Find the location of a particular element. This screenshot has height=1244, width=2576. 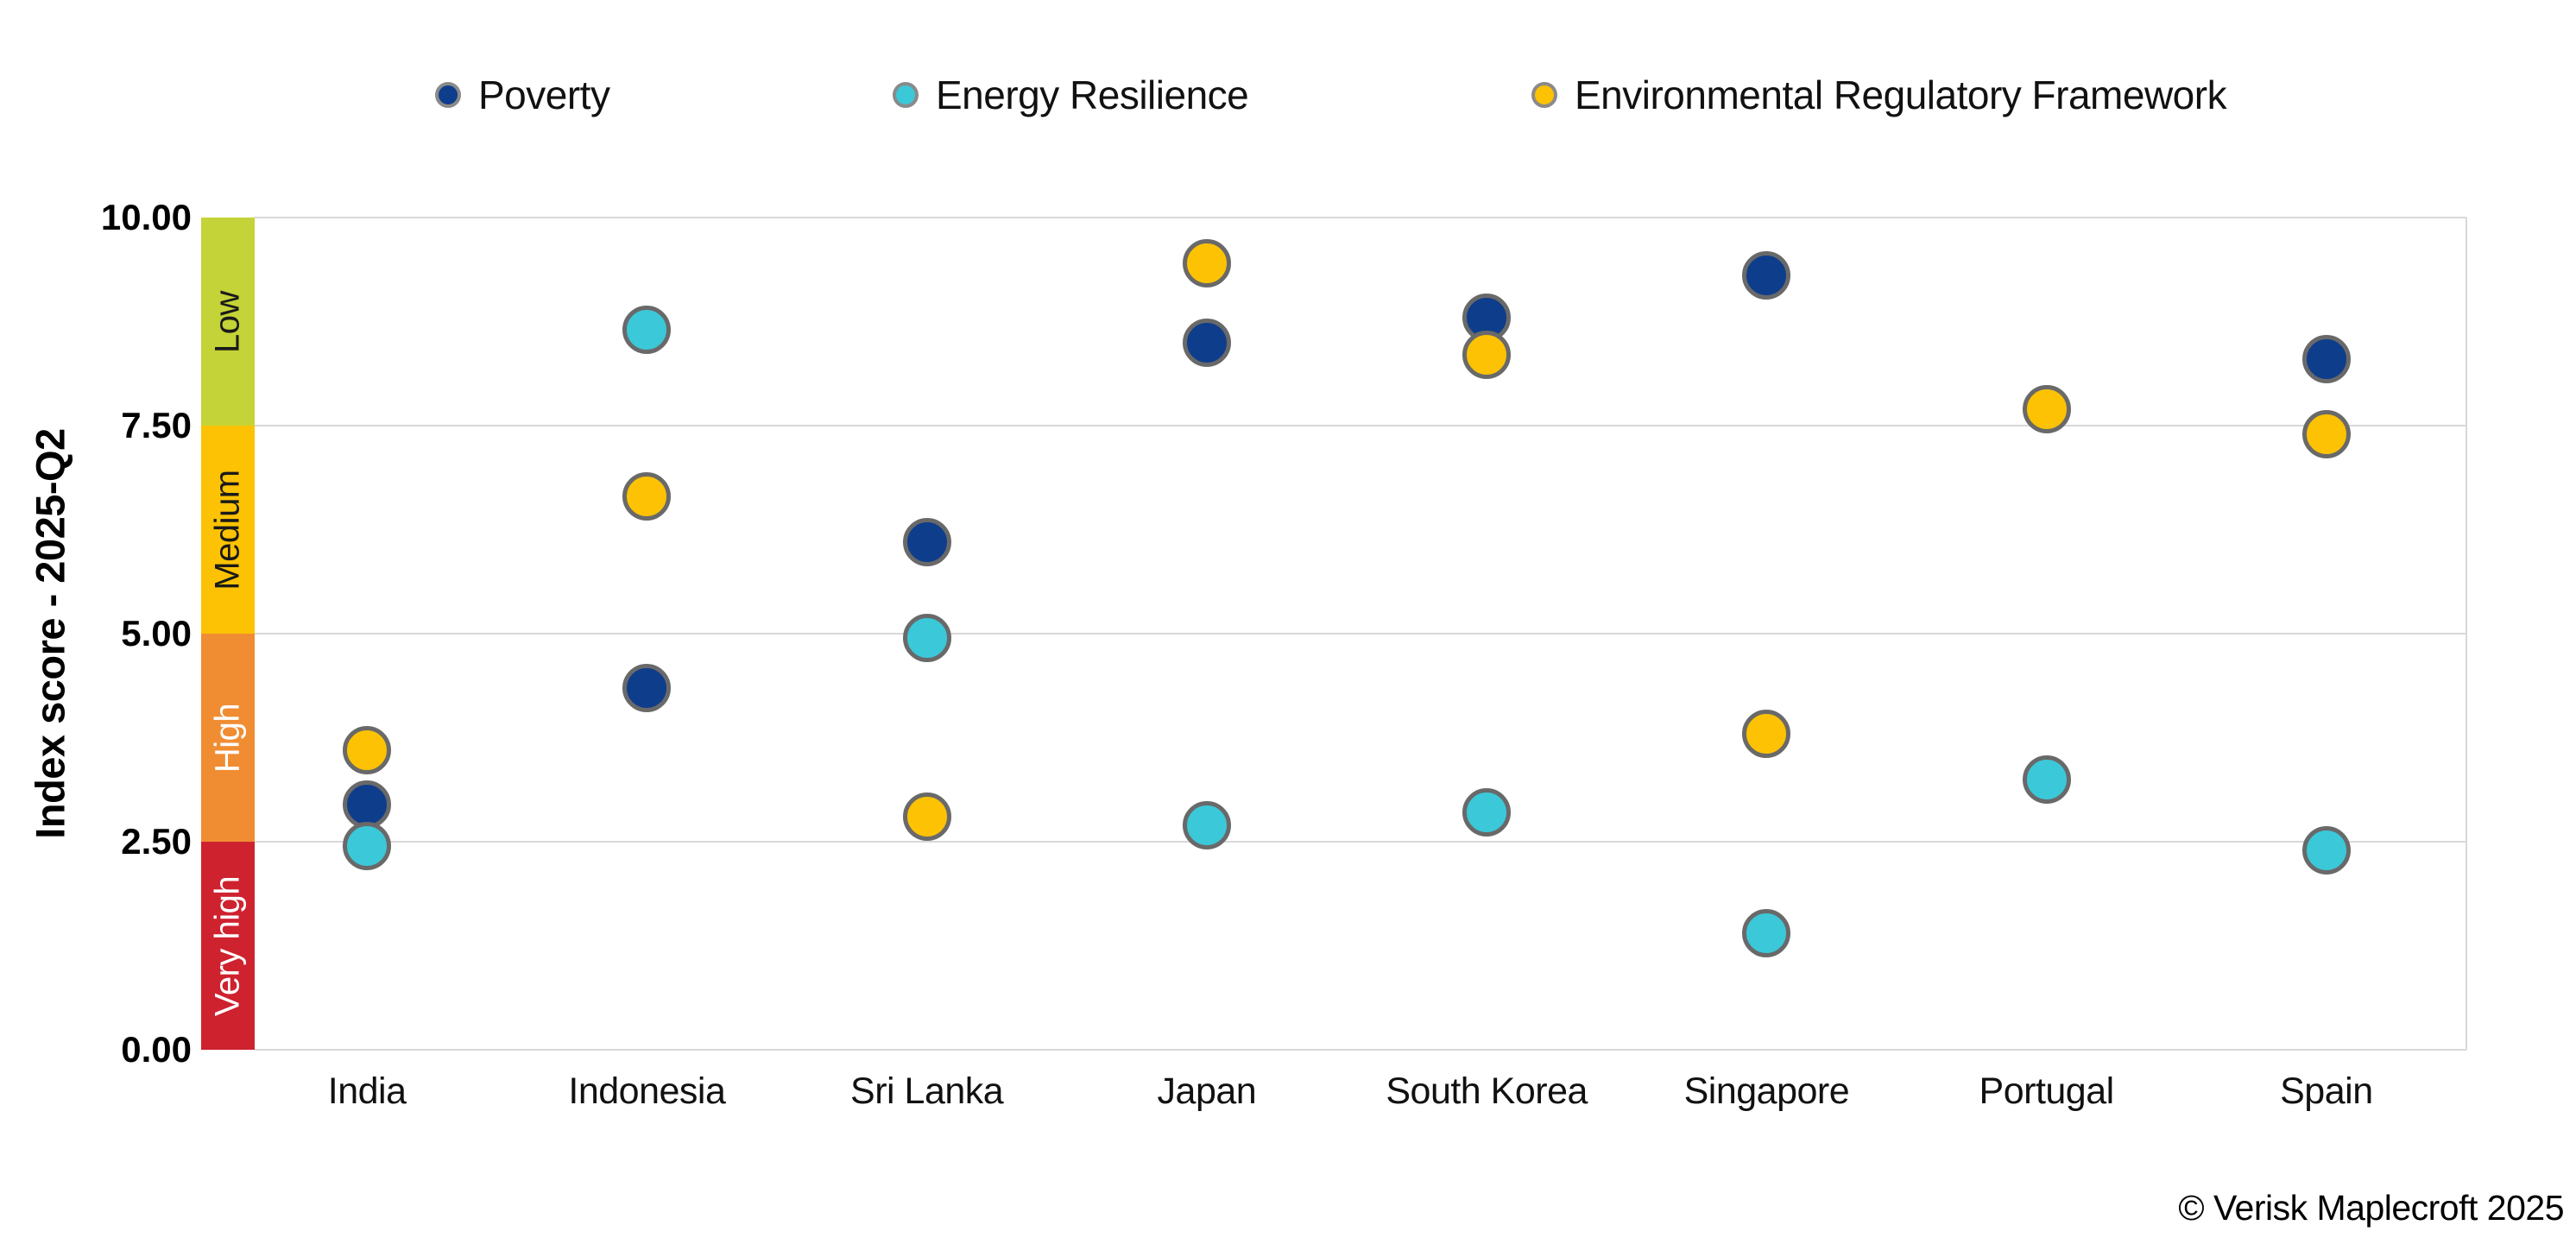

marker-poverty-spain is located at coordinates (2326, 358).